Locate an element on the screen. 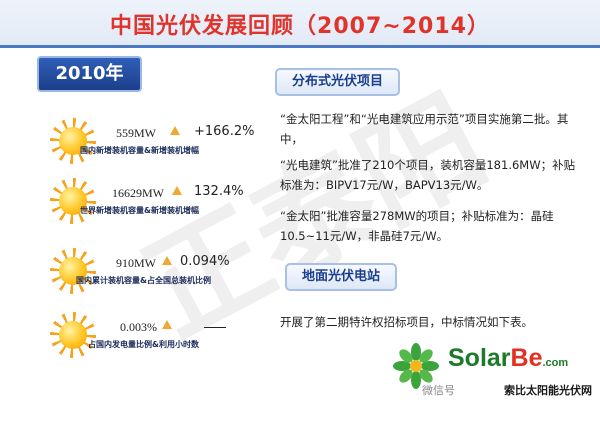 This screenshot has height=423, width=600. distributed-paragraph-1: “金太阳工程”和“光电建筑应用示范”项目实施第二批。其中， is located at coordinates (424, 129).